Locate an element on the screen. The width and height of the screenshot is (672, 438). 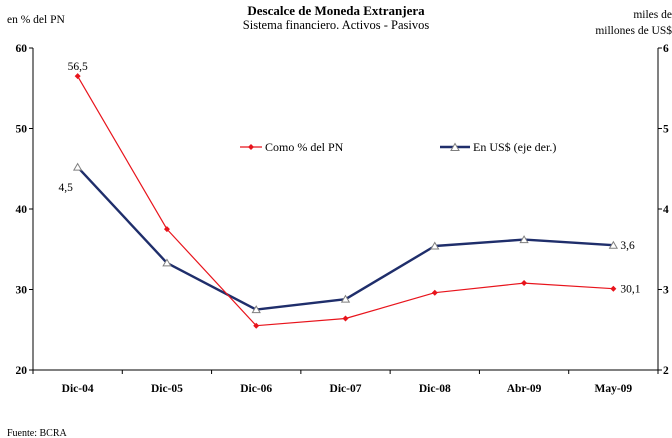
legend-item-usd: En US$ (eje der.) is located at coordinates (498, 147).